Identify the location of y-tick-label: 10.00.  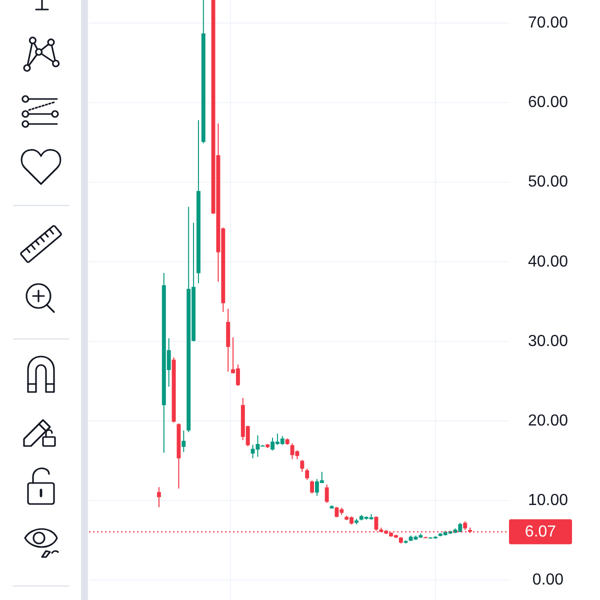
(548, 501).